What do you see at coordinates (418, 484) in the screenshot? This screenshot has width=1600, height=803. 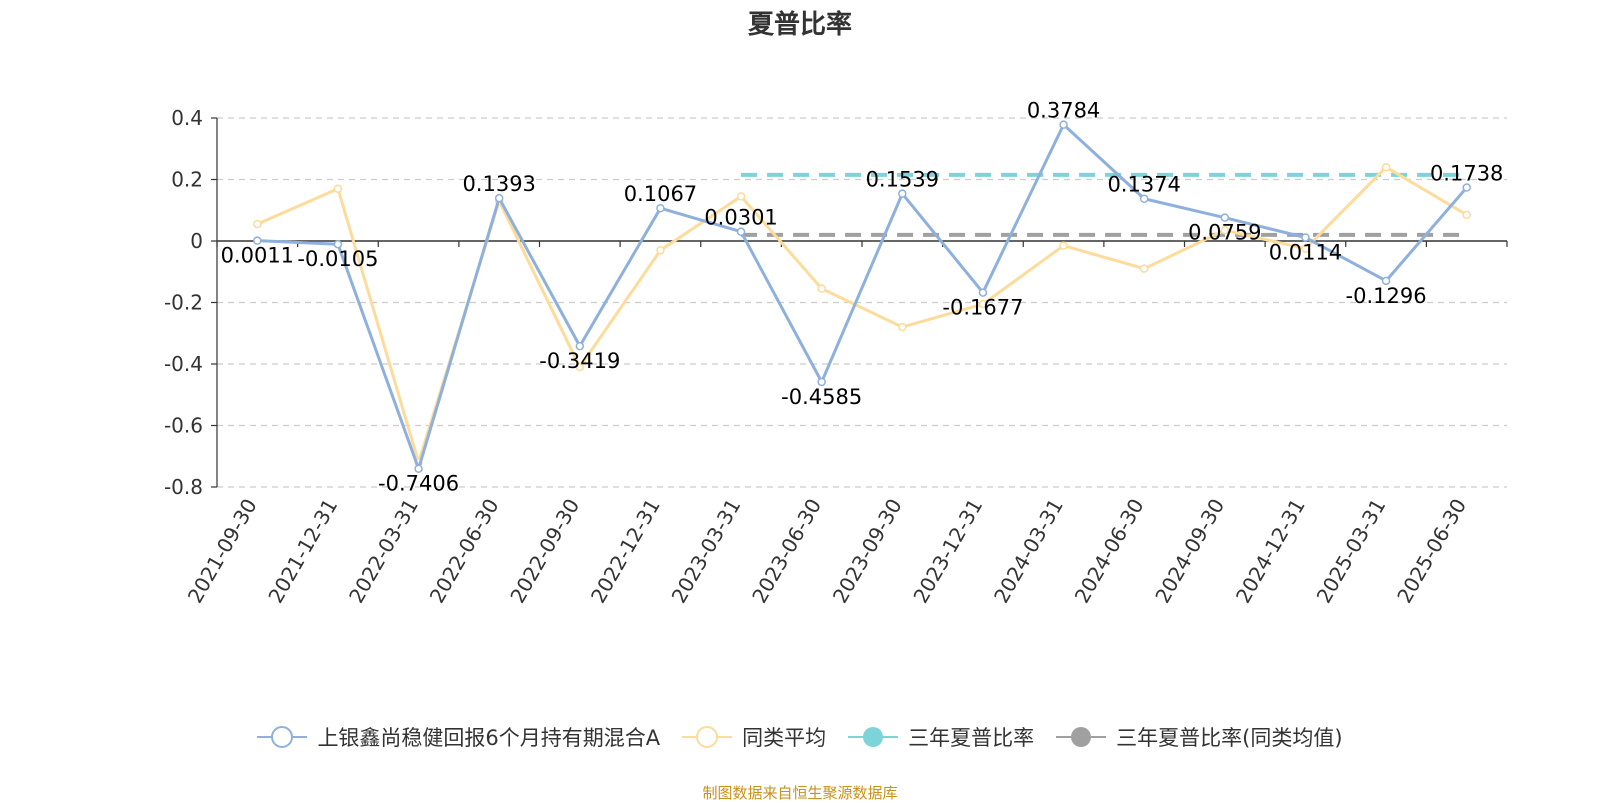 I see `data-label: -0.7406` at bounding box center [418, 484].